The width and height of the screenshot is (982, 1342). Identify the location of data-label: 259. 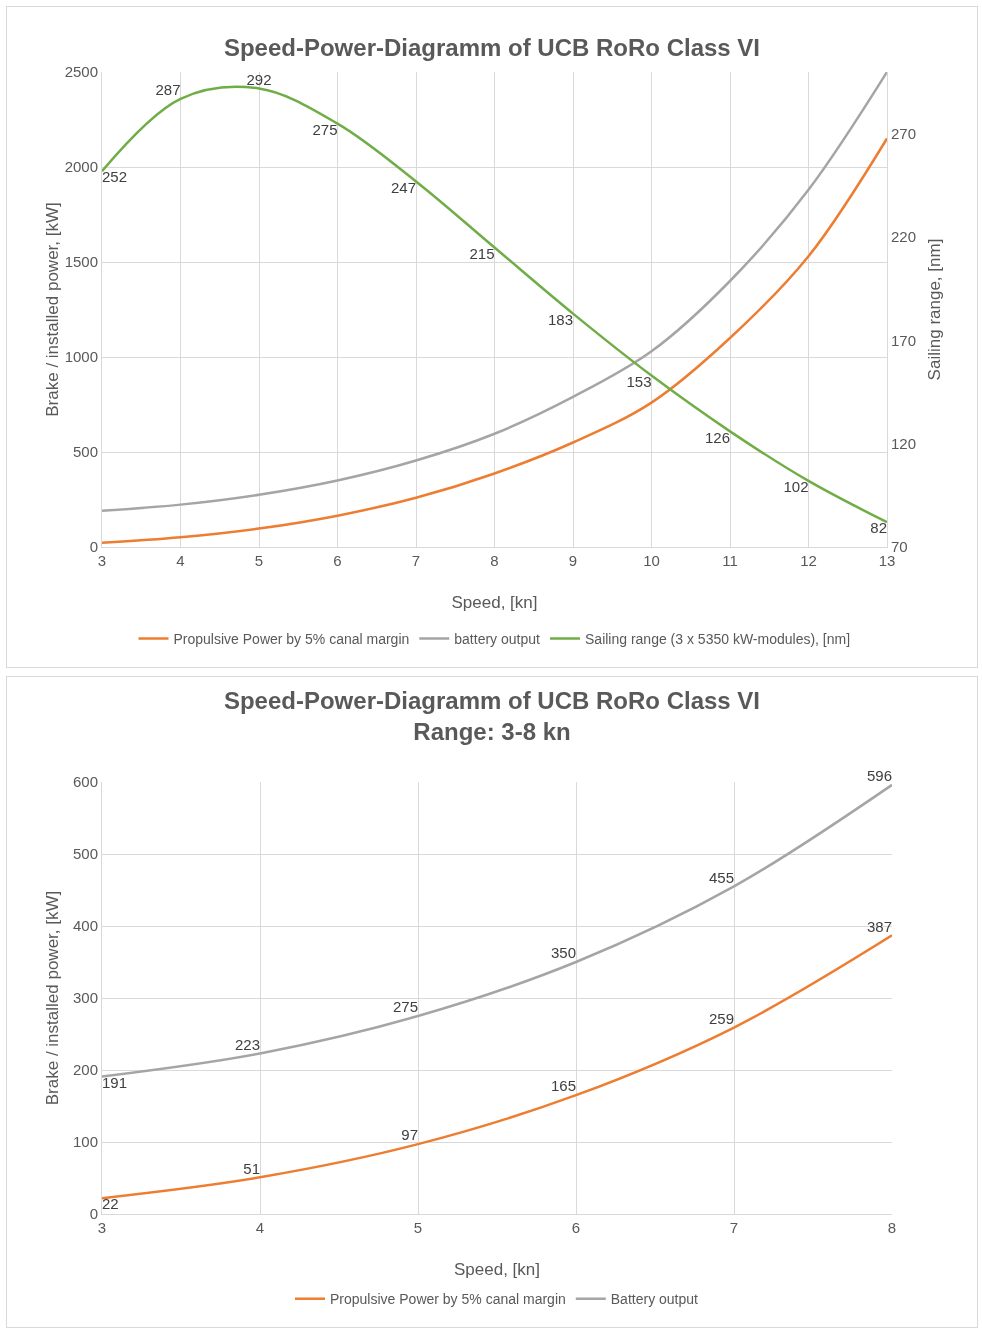
(721, 1018).